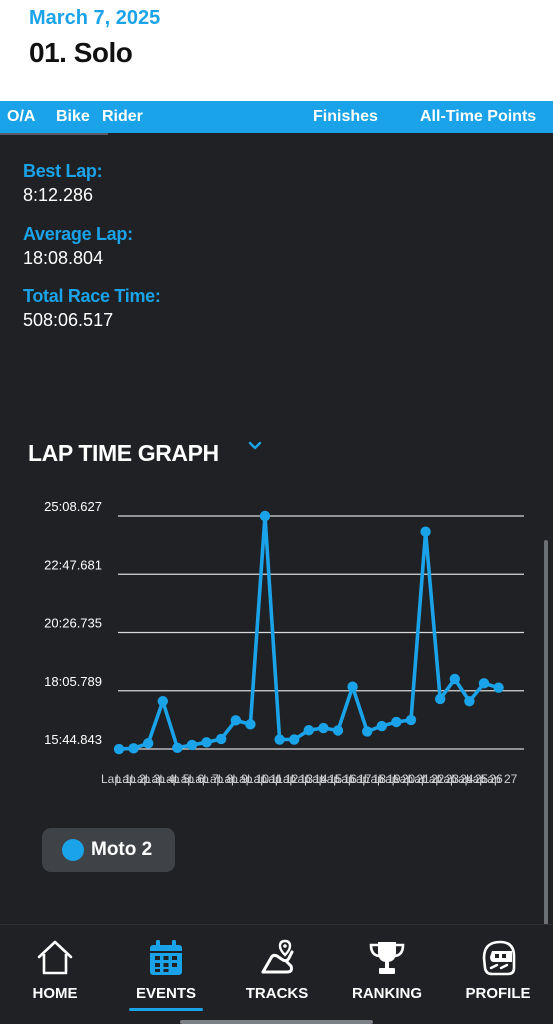  Describe the element at coordinates (78, 234) in the screenshot. I see `average-lap-label: Average Lap:` at that location.